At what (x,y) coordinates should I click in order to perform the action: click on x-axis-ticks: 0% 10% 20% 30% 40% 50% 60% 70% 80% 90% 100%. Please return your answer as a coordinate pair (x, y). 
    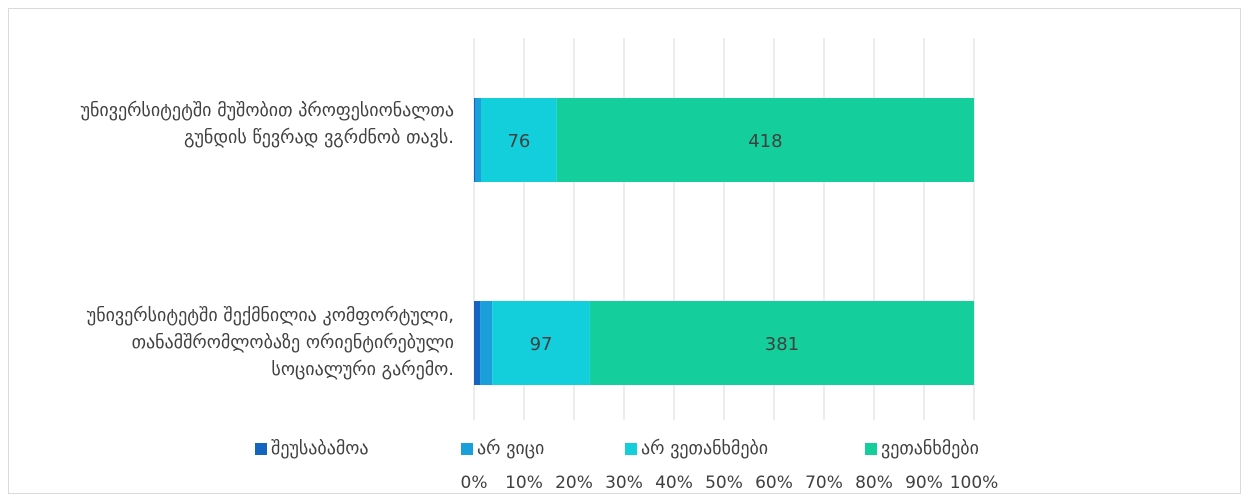
    Looking at the image, I should click on (730, 483).